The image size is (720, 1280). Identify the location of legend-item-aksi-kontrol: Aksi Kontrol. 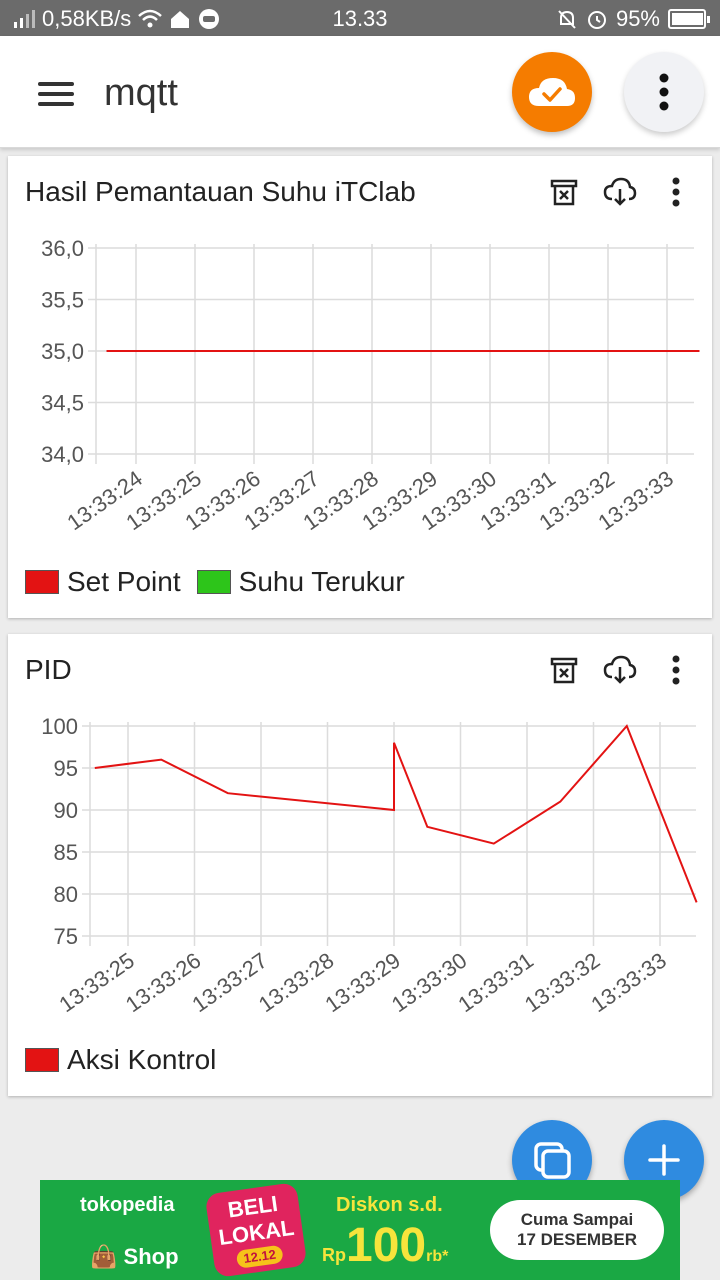
(120, 1060).